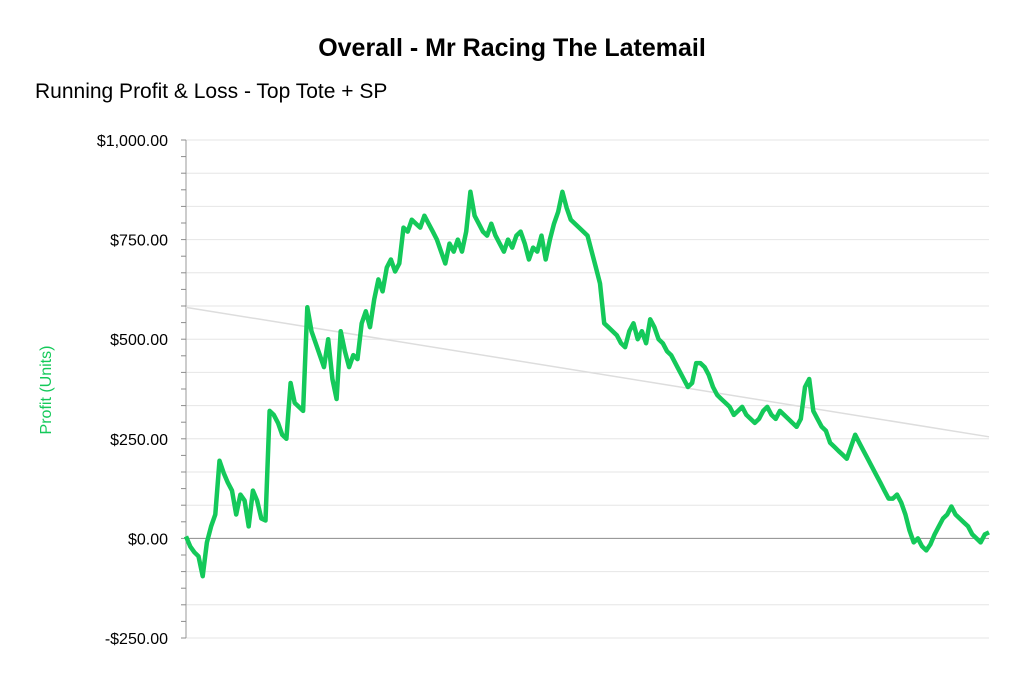 Image resolution: width=1024 pixels, height=684 pixels. Describe the element at coordinates (46, 390) in the screenshot. I see `y-axis-label: Profit (Units)` at that location.